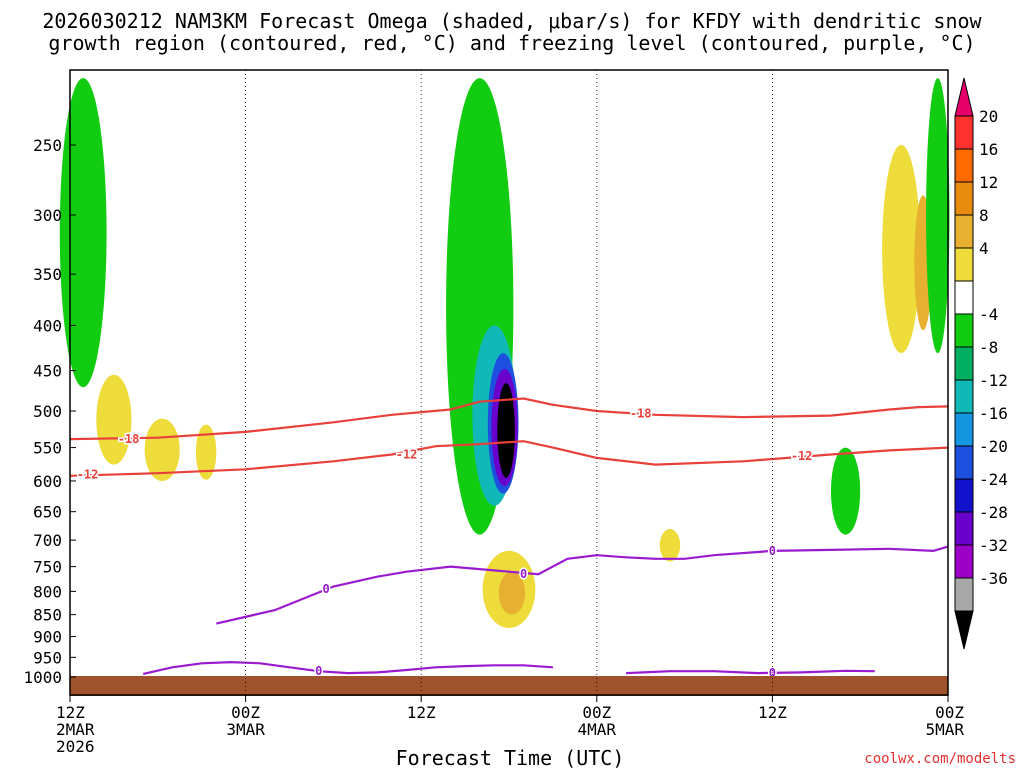 The width and height of the screenshot is (1024, 768). What do you see at coordinates (984, 248) in the screenshot?
I see `colorbar-label-4: 4` at bounding box center [984, 248].